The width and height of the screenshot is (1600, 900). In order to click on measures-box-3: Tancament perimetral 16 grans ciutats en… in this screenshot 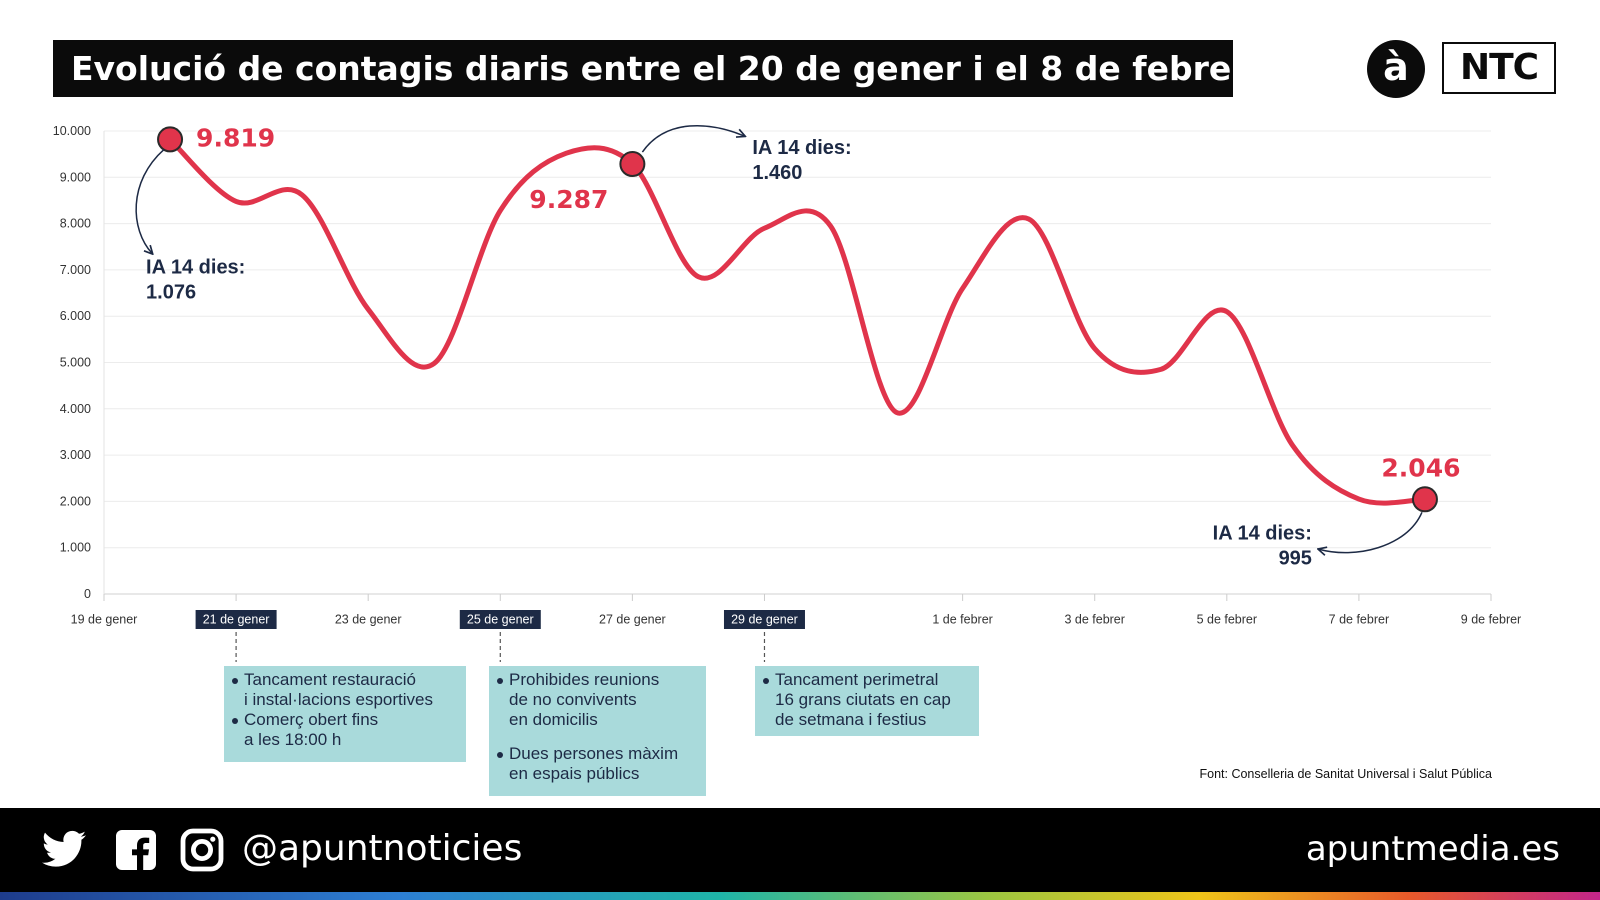, I will do `click(867, 701)`.